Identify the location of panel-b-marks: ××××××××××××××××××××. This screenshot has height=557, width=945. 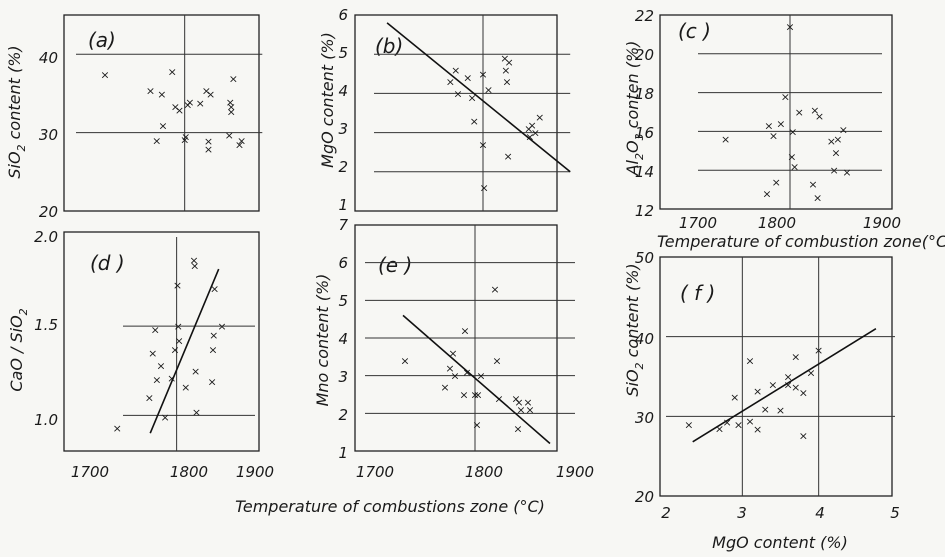
(472, 113).